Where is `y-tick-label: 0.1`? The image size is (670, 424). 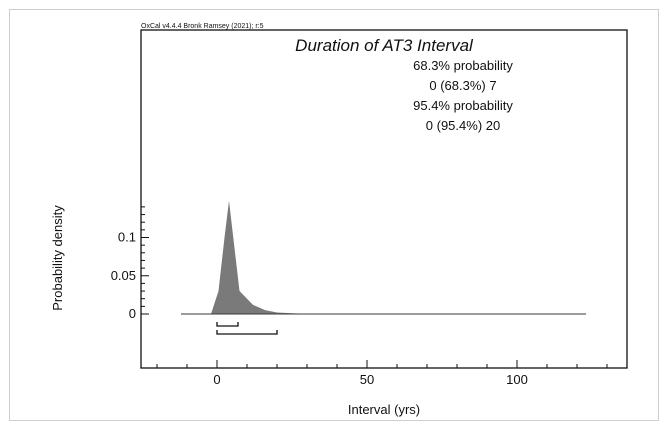
y-tick-label: 0.1 is located at coordinates (127, 237).